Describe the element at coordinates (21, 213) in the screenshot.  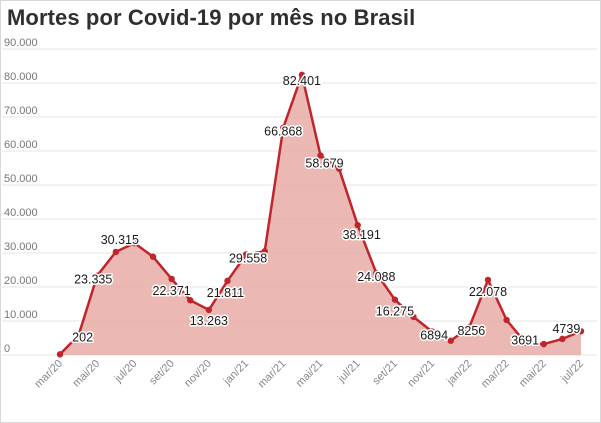
I see `y-tick-label: 40.000` at that location.